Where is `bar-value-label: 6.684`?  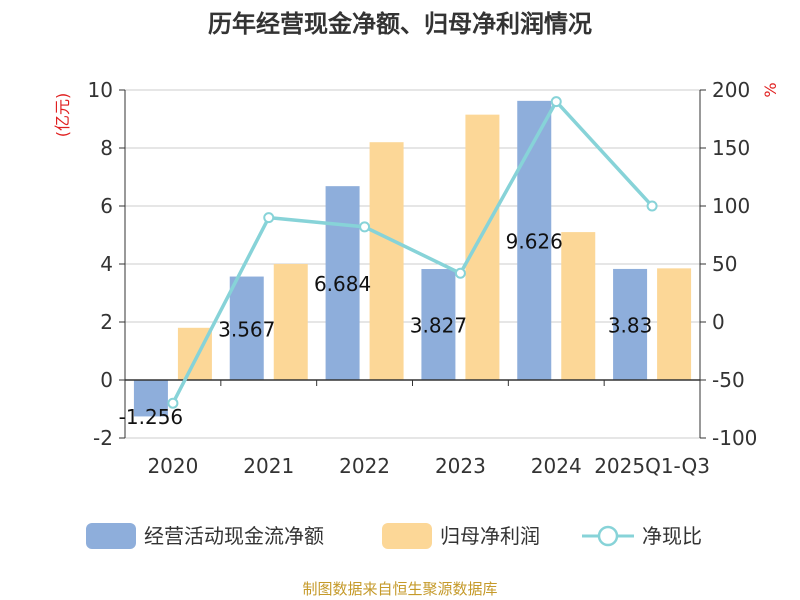 bar-value-label: 6.684 is located at coordinates (342, 284).